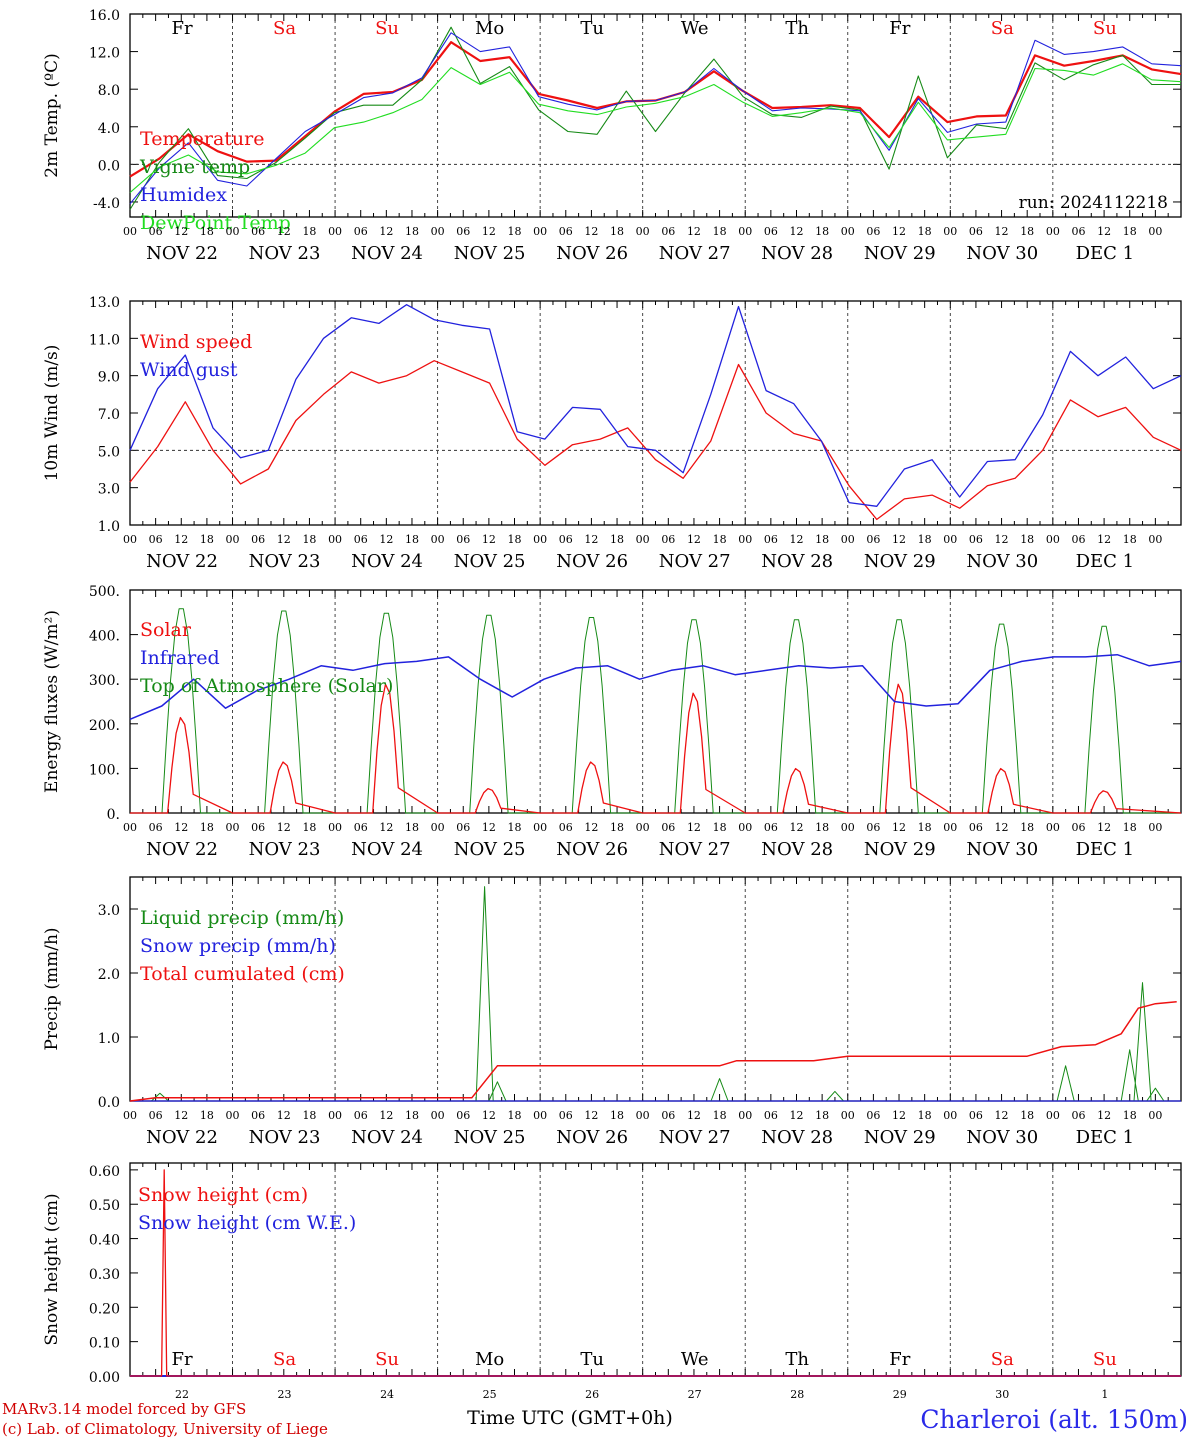 This screenshot has height=1440, width=1194. Describe the element at coordinates (655, 994) in the screenshot. I see `series-liquid-precip` at that location.